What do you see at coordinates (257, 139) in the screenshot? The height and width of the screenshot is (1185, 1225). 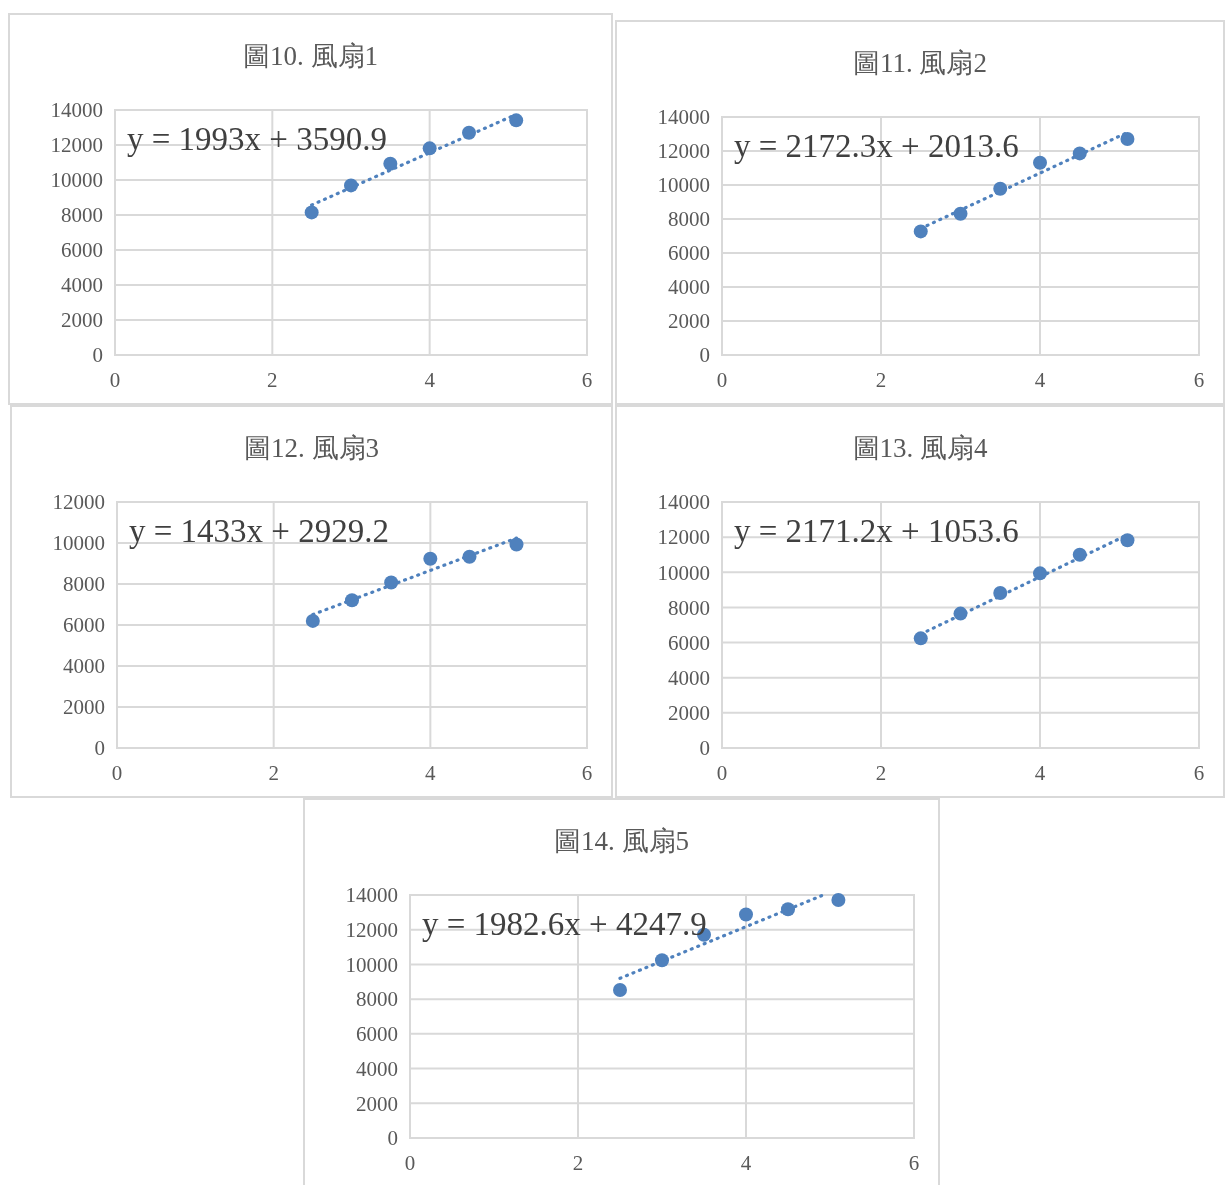 I see `annotation: y = 1993x + 3590.9` at bounding box center [257, 139].